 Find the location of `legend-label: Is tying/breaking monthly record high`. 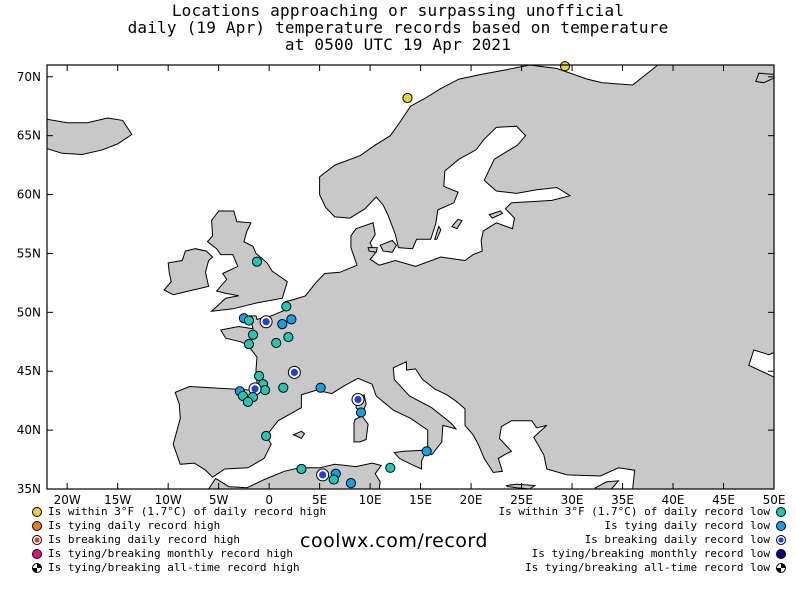

legend-label: Is tying/breaking monthly record high is located at coordinates (171, 553).